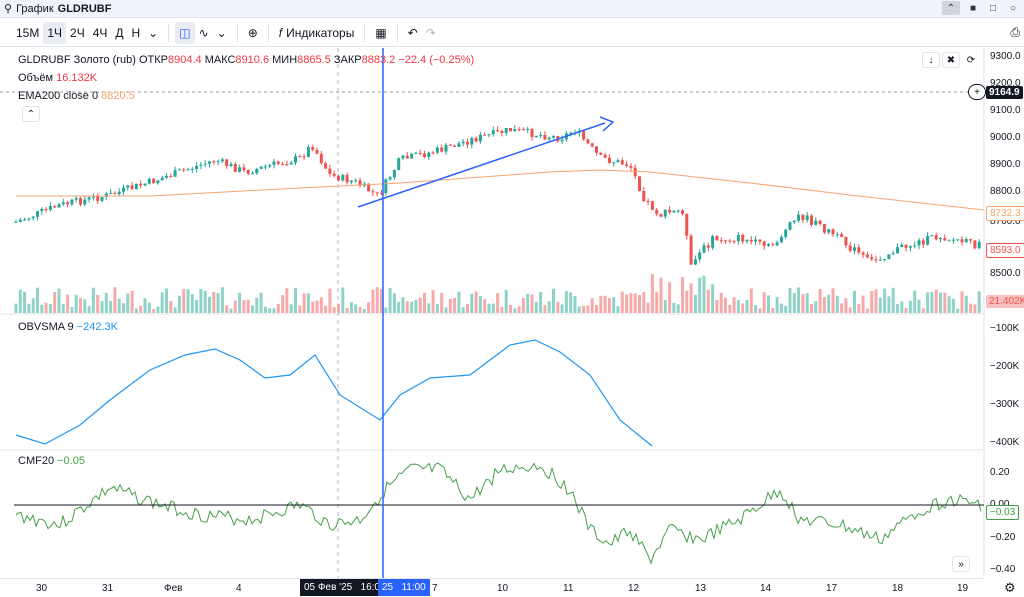 This screenshot has height=597, width=1024. What do you see at coordinates (381, 32) in the screenshot?
I see `layouts-grid-icon: ▦` at bounding box center [381, 32].